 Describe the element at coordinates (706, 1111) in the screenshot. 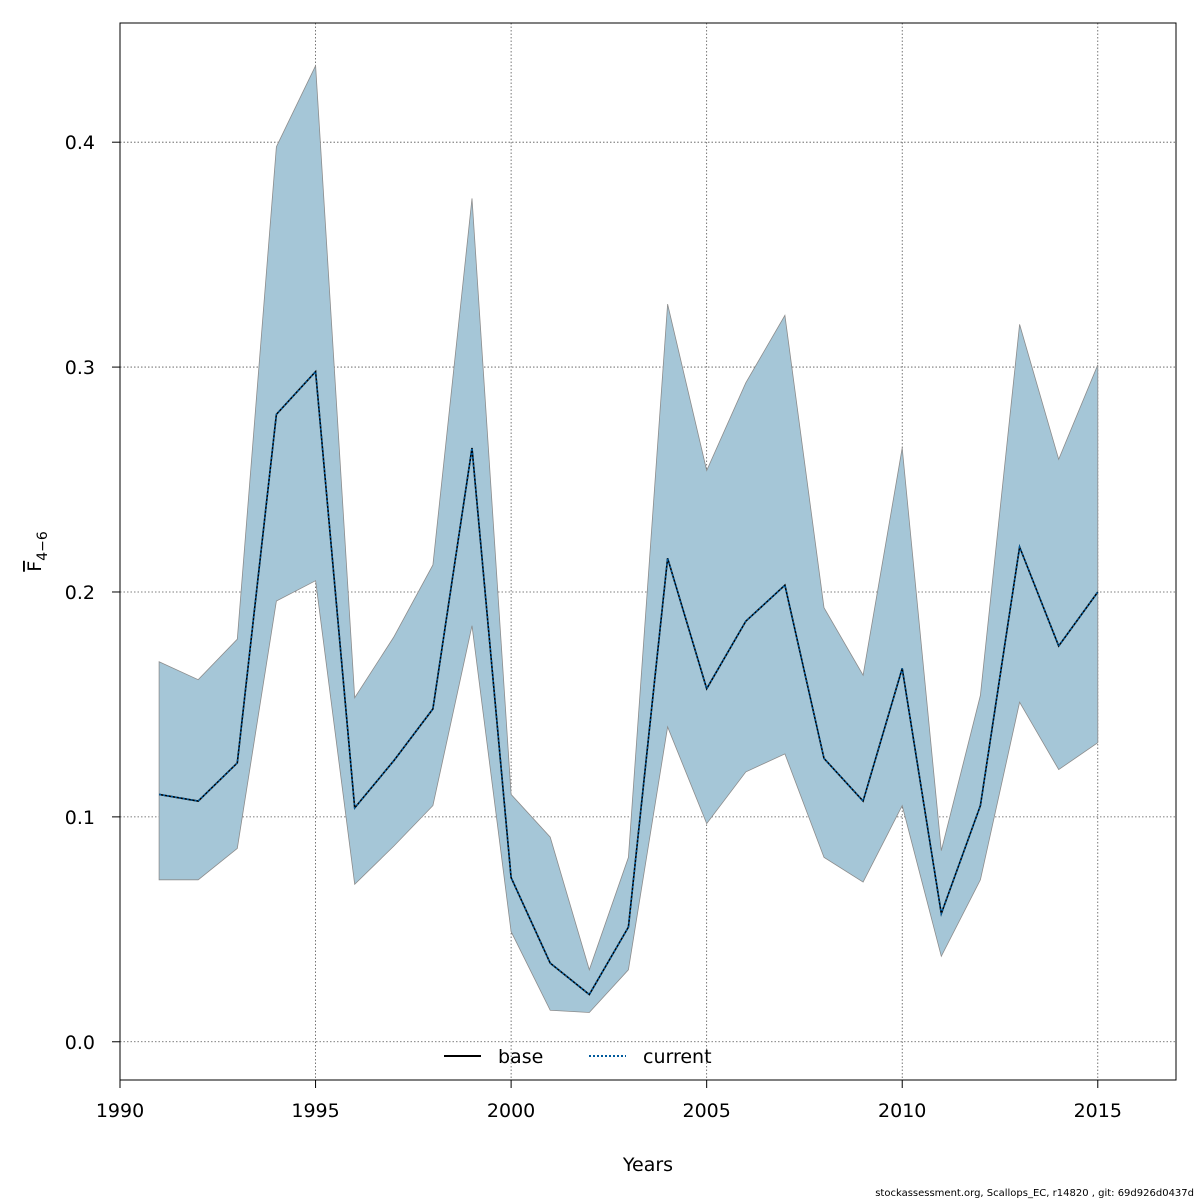

I see `x-tick-label: 2005` at that location.